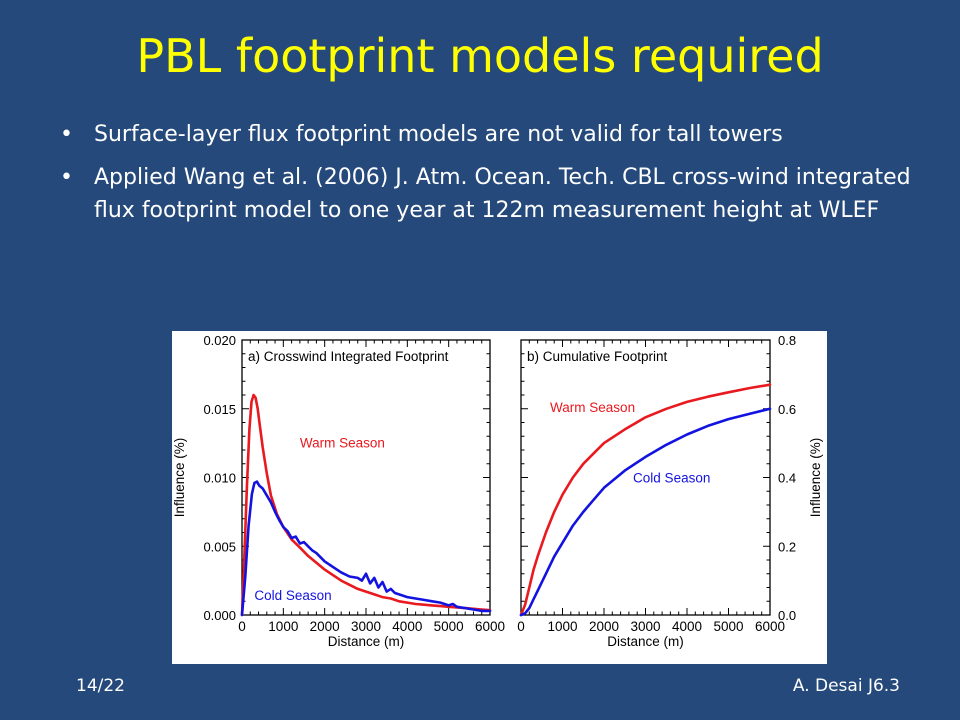 Image resolution: width=960 pixels, height=720 pixels. Describe the element at coordinates (787, 546) in the screenshot. I see `y-tick-label: 0.2` at that location.